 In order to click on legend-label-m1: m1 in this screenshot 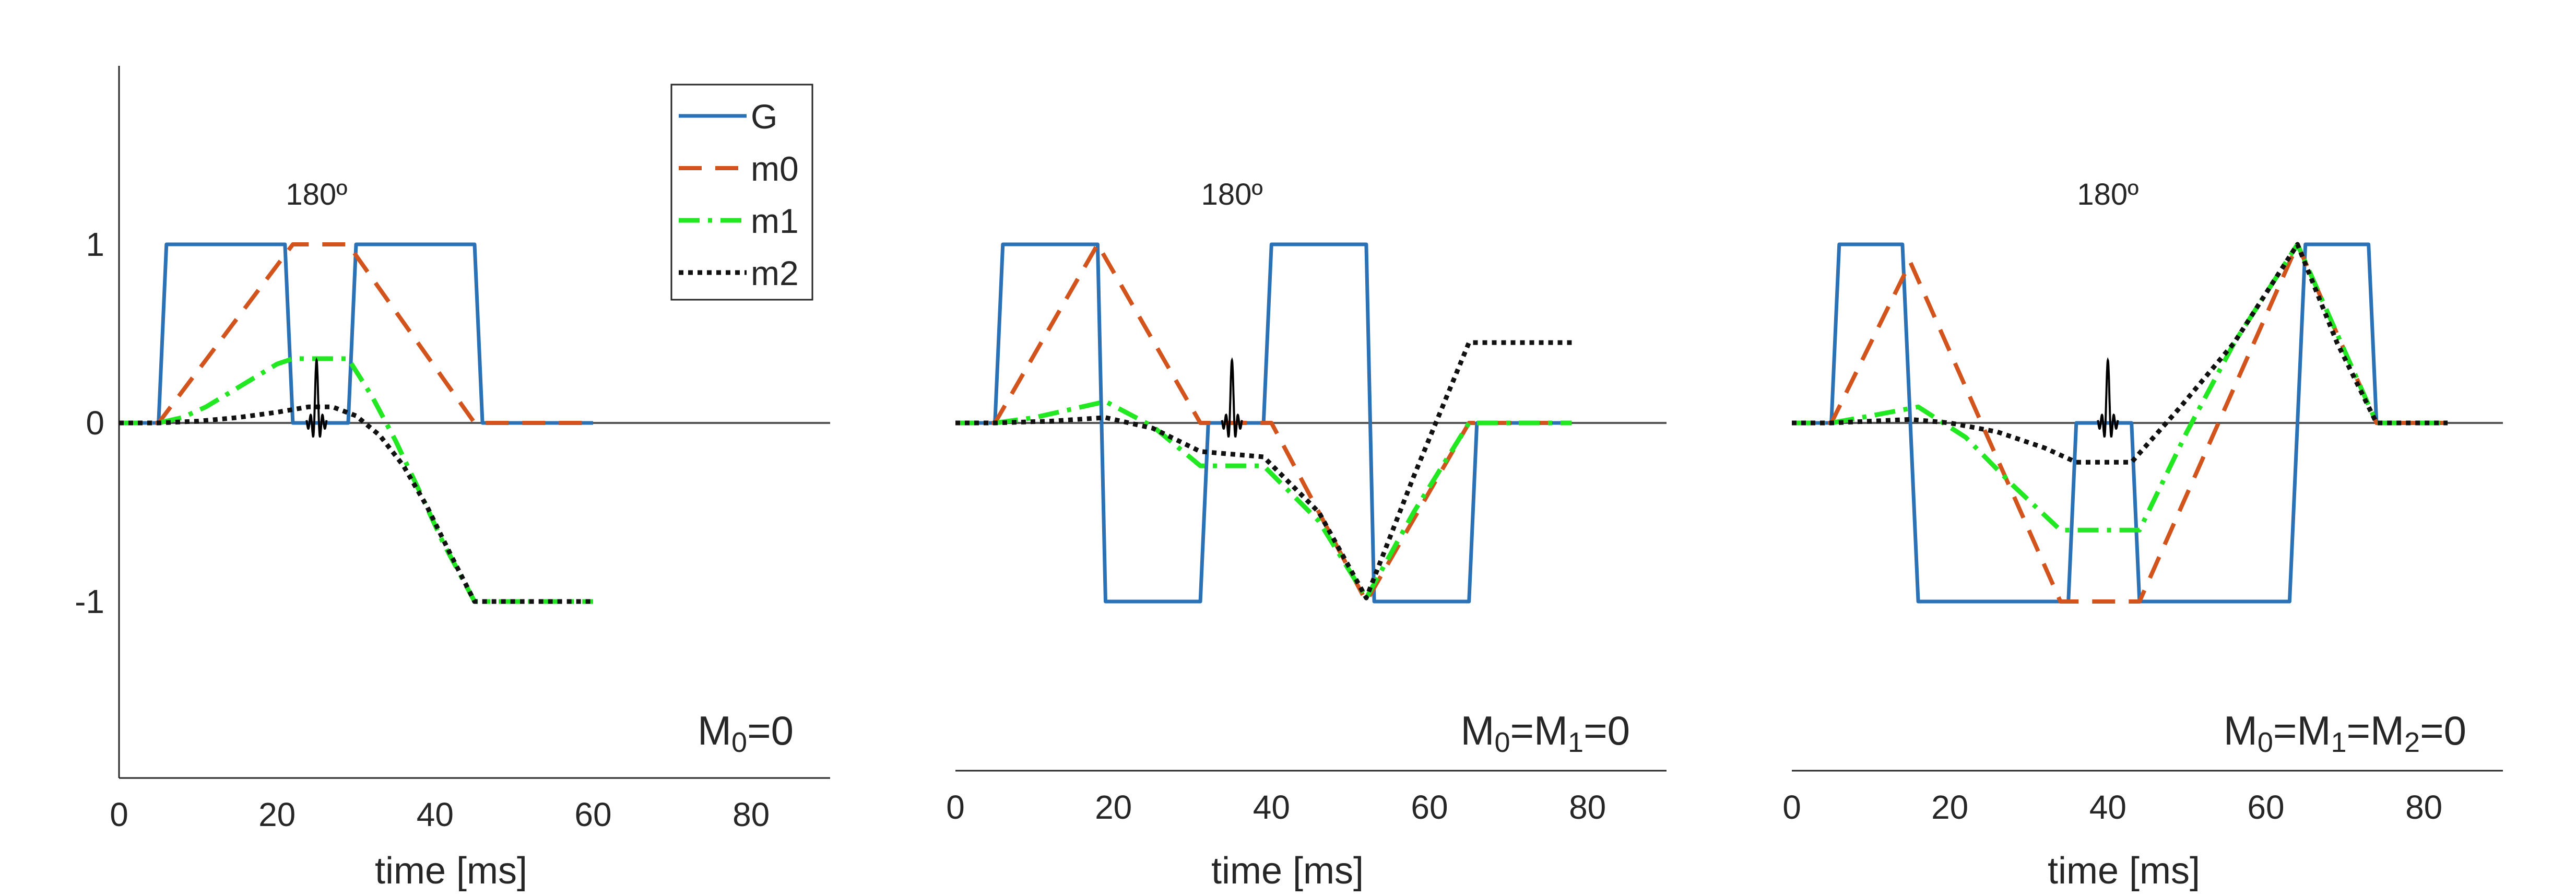, I will do `click(775, 221)`.